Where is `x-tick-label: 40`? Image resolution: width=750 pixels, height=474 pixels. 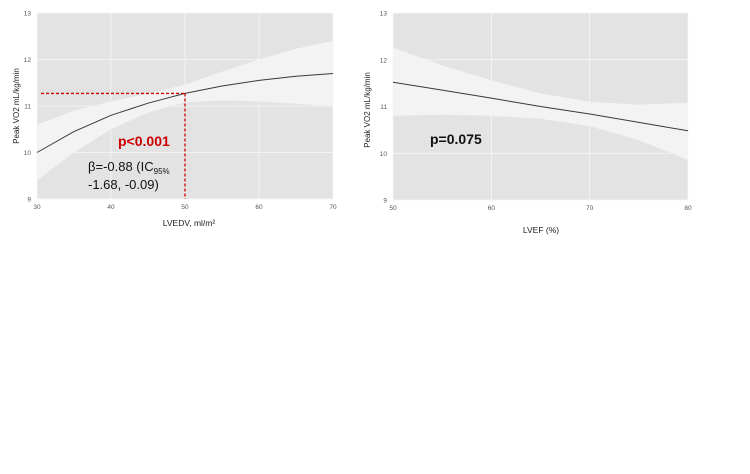 x-tick-label: 40 is located at coordinates (111, 207).